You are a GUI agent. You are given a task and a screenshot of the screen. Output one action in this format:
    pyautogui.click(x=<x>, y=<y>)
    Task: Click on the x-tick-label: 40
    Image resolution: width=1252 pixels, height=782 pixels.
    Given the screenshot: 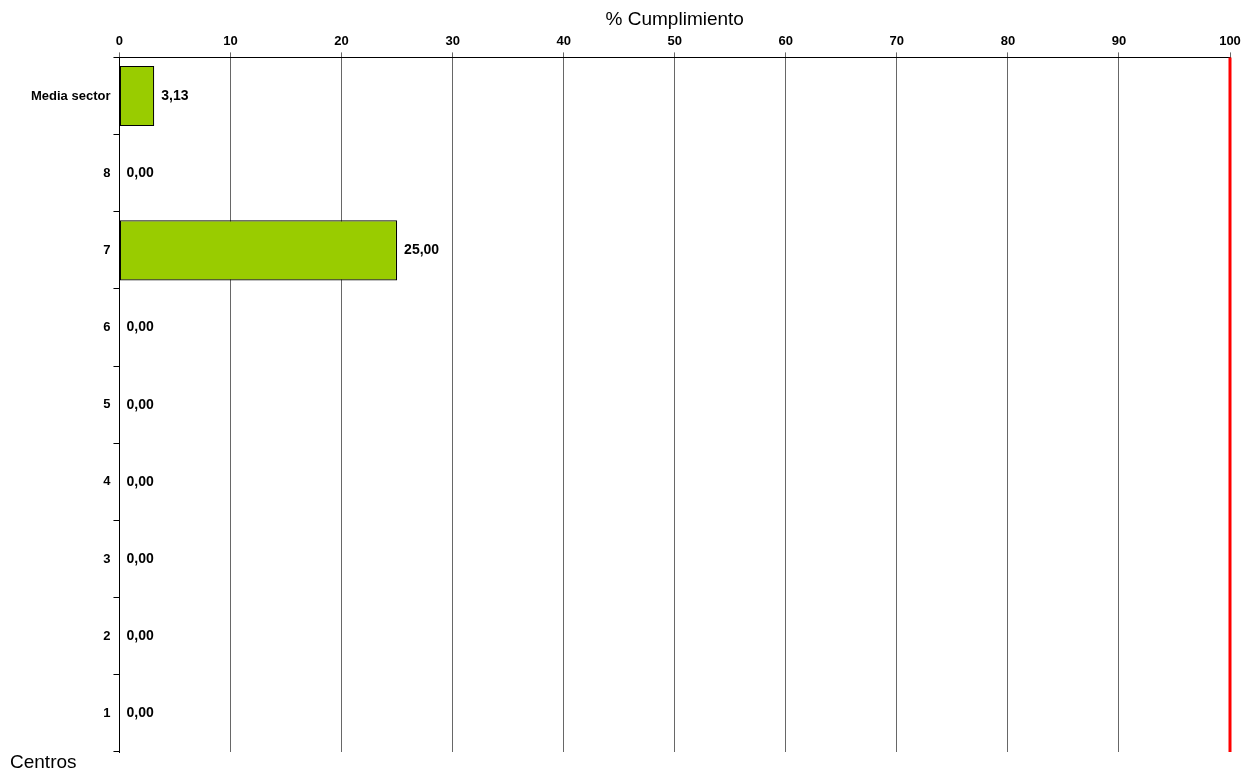 What is the action you would take?
    pyautogui.click(x=563, y=41)
    